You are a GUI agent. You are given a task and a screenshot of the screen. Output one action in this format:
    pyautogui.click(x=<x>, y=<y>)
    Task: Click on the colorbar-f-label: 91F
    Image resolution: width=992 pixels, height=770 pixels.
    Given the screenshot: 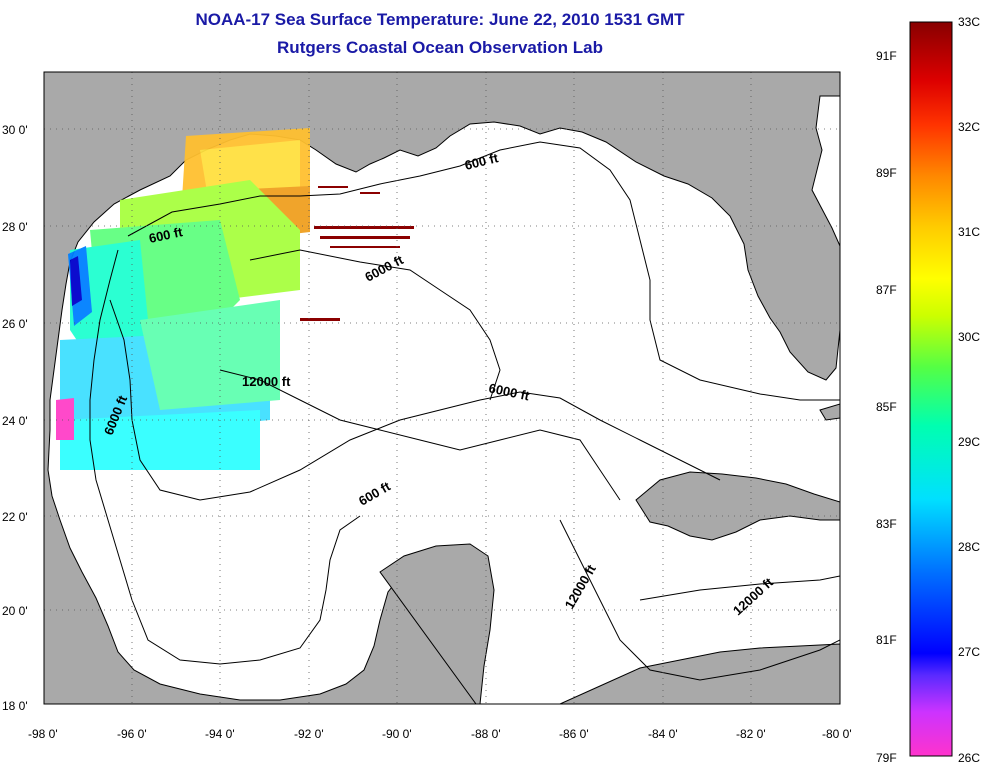 What is the action you would take?
    pyautogui.click(x=886, y=56)
    